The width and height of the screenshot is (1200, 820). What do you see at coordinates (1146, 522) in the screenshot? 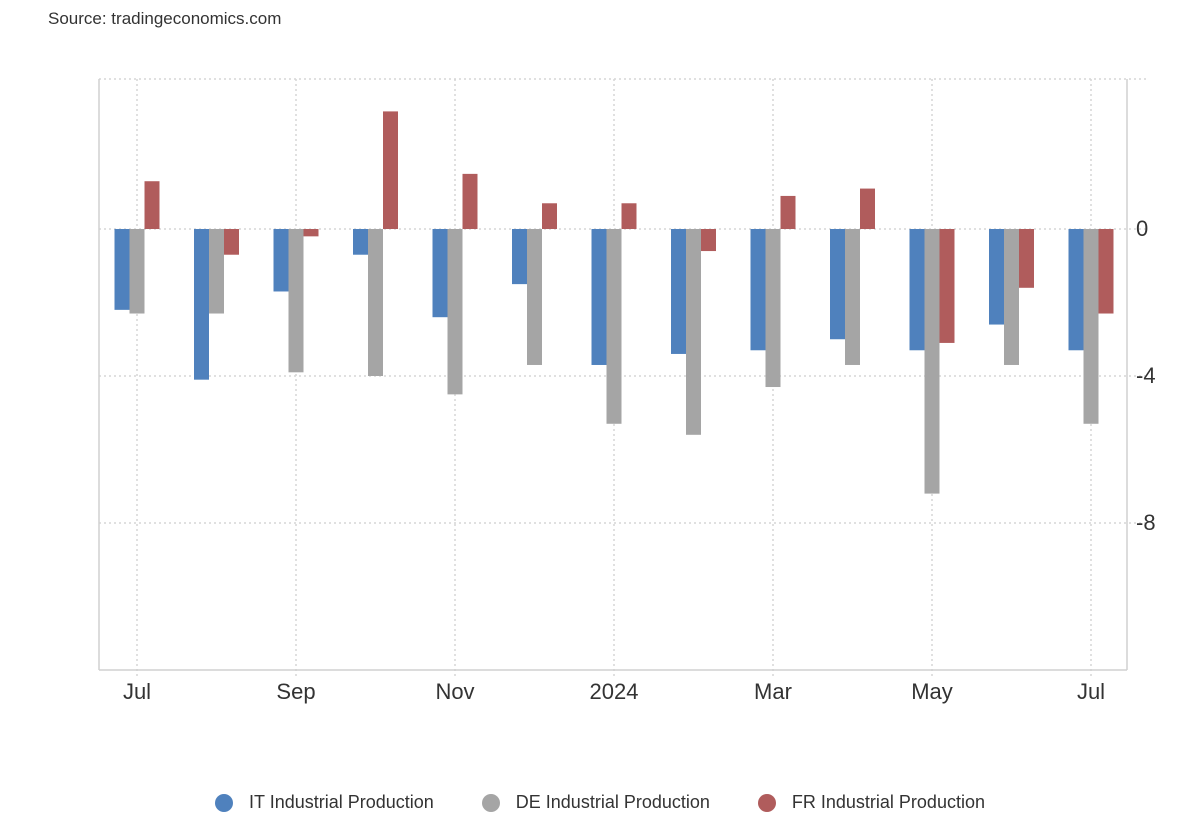
I see `y-tick-label: -8` at bounding box center [1146, 522].